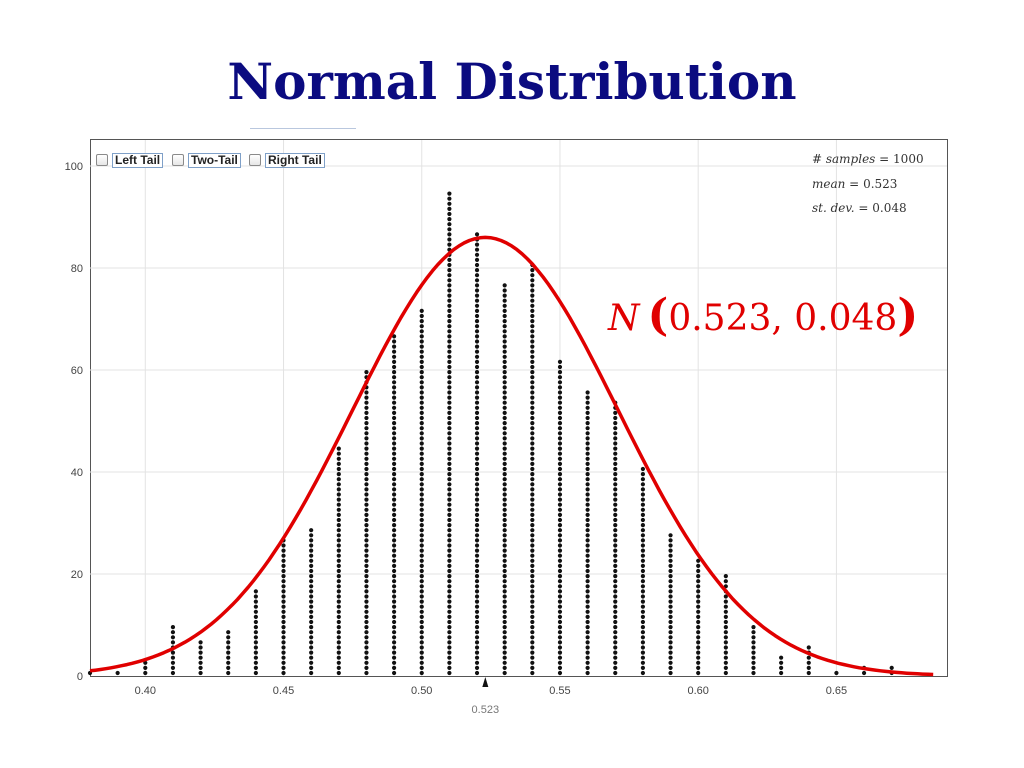 Image resolution: width=1024 pixels, height=768 pixels. What do you see at coordinates (908, 315) in the screenshot?
I see `formula-close-paren: )` at bounding box center [908, 315].